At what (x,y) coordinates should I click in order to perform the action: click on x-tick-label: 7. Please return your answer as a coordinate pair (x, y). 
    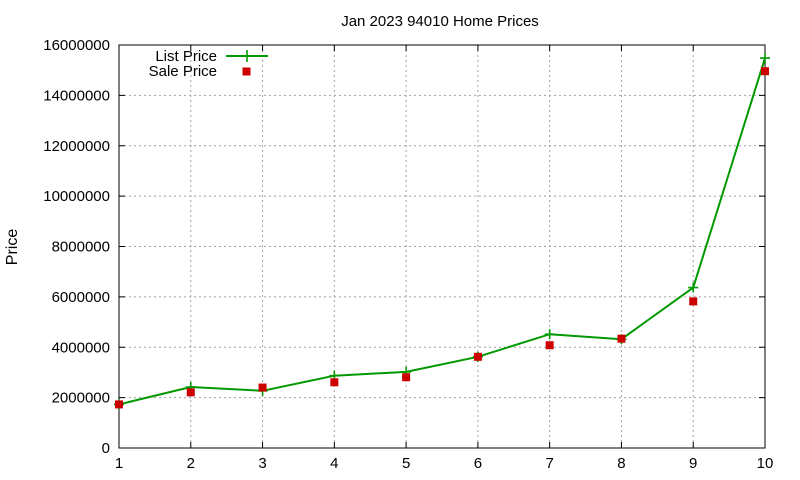
    Looking at the image, I should click on (549, 463).